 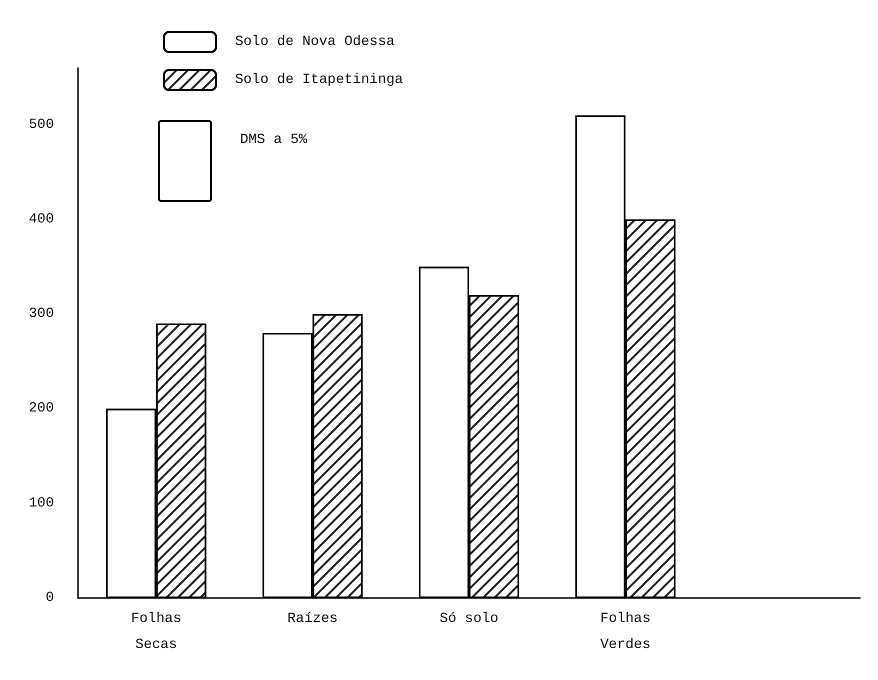 What do you see at coordinates (315, 42) in the screenshot?
I see `legend-label: Solo de Nova Odessa` at bounding box center [315, 42].